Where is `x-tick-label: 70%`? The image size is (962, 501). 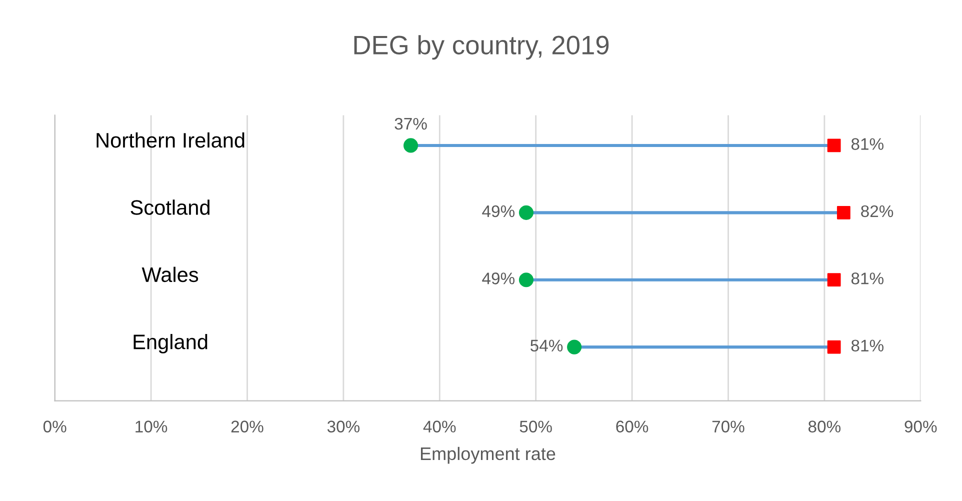
x-tick-label: 70% is located at coordinates (728, 426).